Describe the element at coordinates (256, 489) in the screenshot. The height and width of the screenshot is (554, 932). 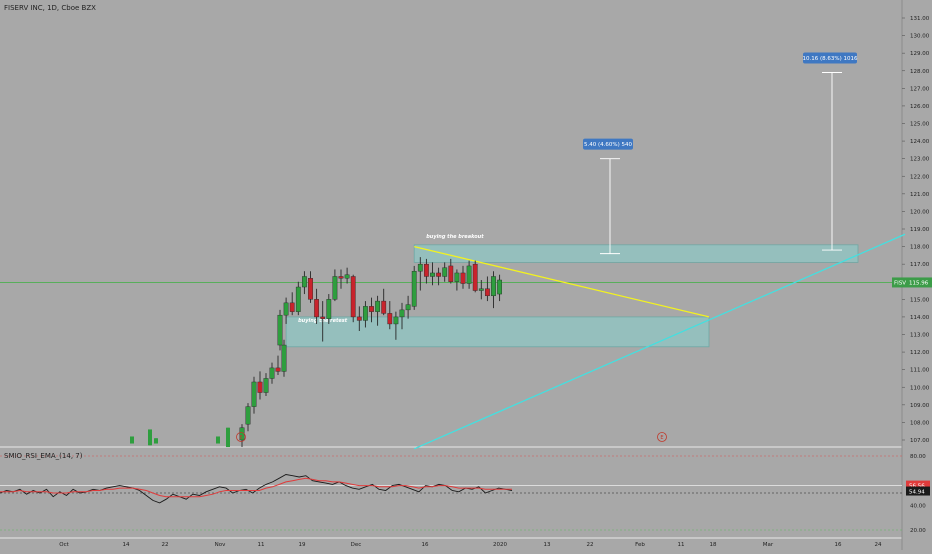
I see `rsi-line` at that location.